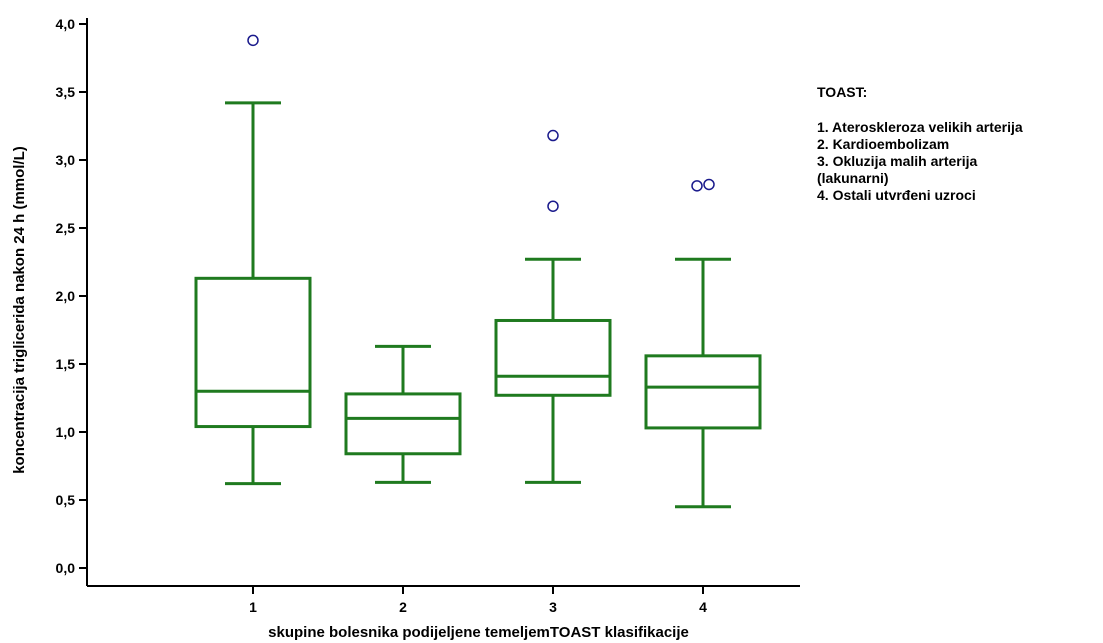 This screenshot has width=1103, height=643. What do you see at coordinates (842, 92) in the screenshot?
I see `legend-title: TOAST:` at bounding box center [842, 92].